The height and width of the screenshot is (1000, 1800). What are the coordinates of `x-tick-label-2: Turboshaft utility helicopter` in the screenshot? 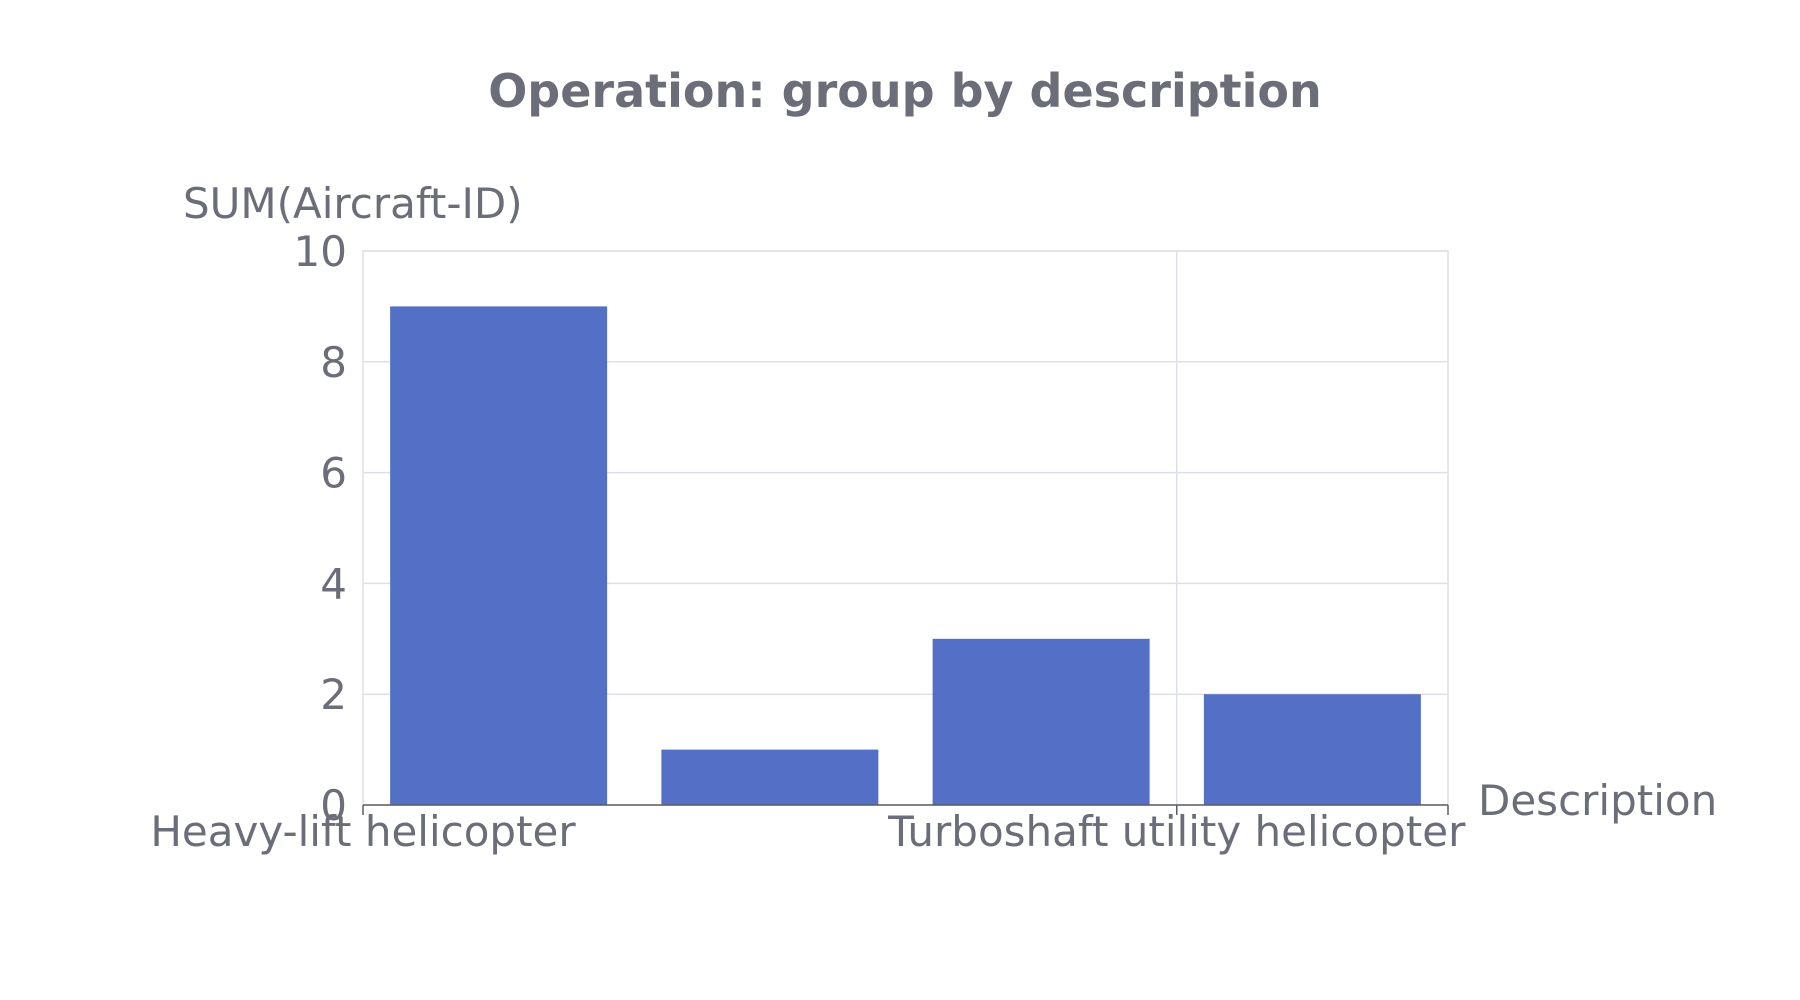 It's located at (1176, 831).